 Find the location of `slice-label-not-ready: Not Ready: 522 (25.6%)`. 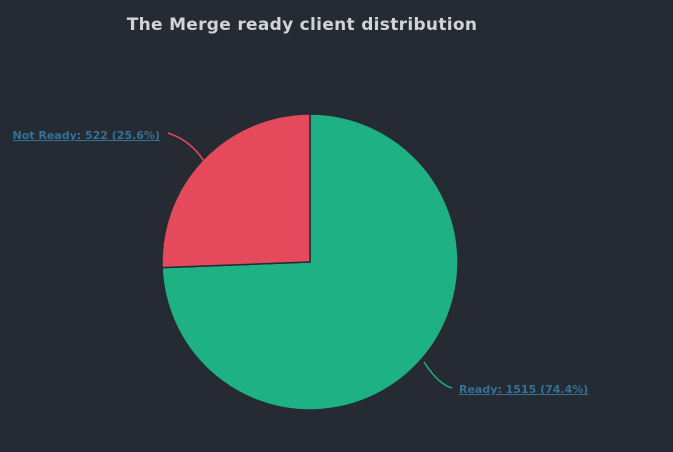

slice-label-not-ready: Not Ready: 522 (25.6%) is located at coordinates (86, 135).